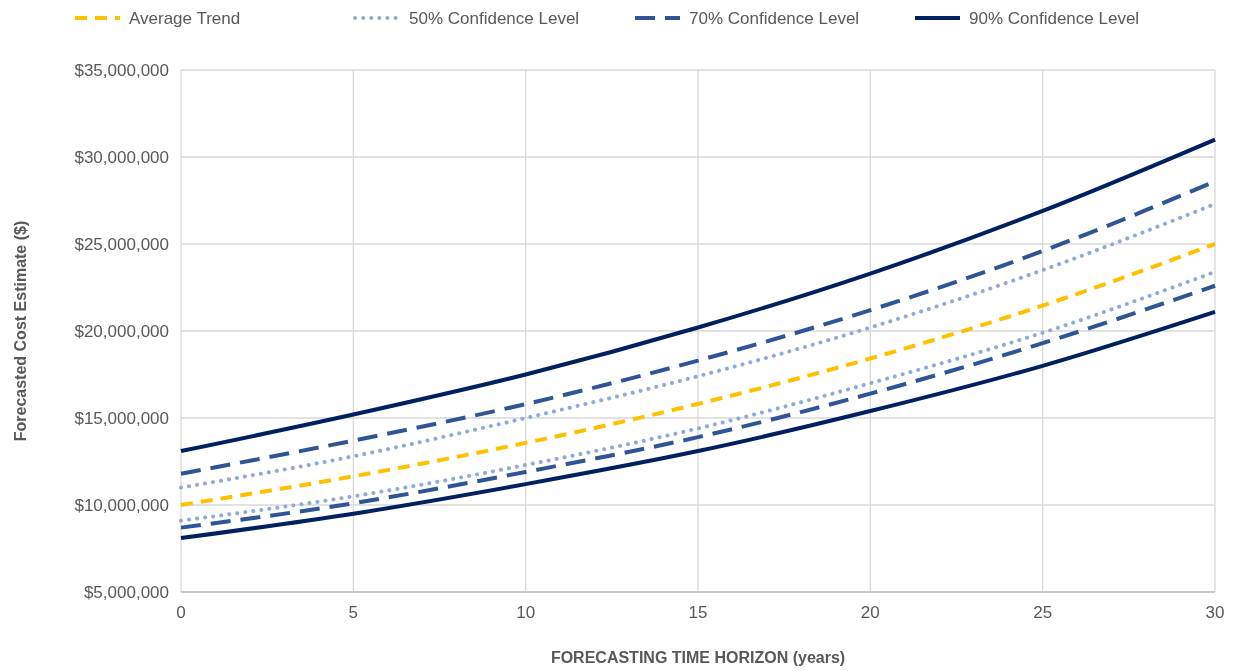  I want to click on x-tick-label: 5, so click(353, 612).